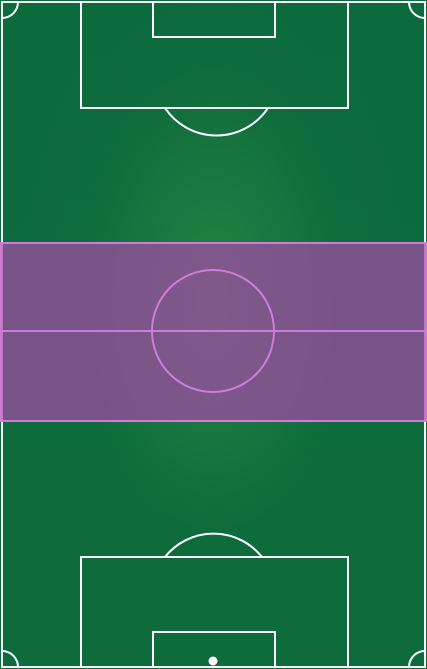 Image resolution: width=427 pixels, height=669 pixels. Describe the element at coordinates (417, 659) in the screenshot. I see `corner-arc-bottom-right` at that location.